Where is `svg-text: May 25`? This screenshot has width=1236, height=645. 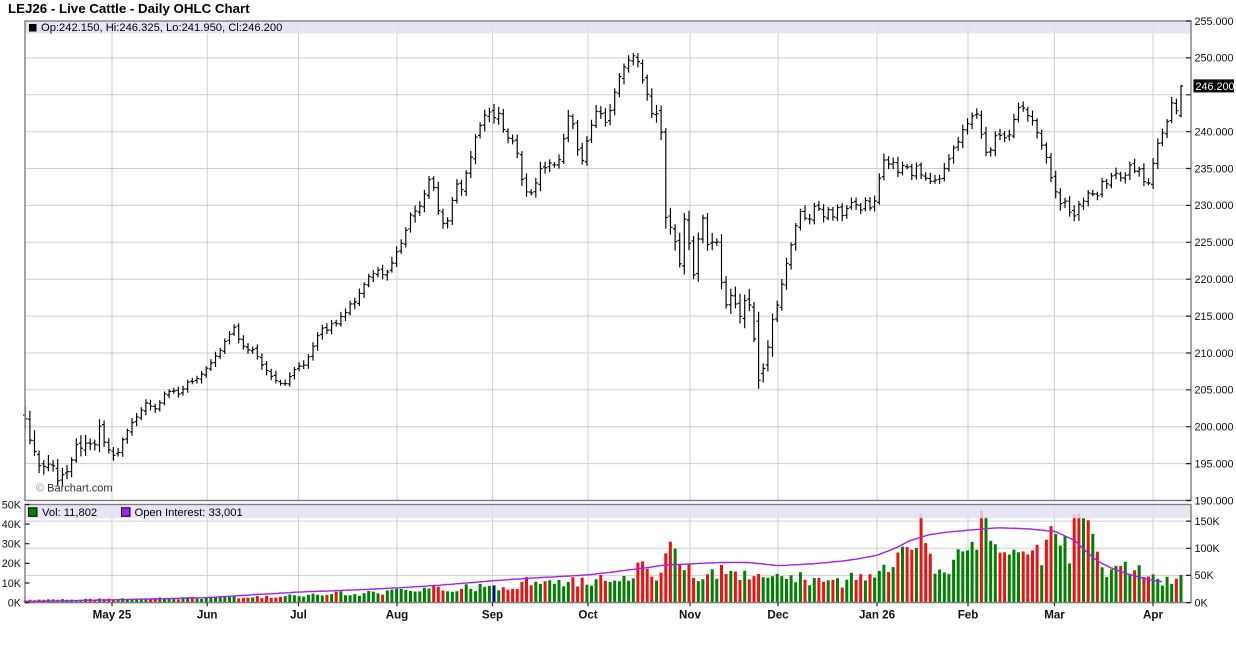 svg-text: May 25 is located at coordinates (112, 615).